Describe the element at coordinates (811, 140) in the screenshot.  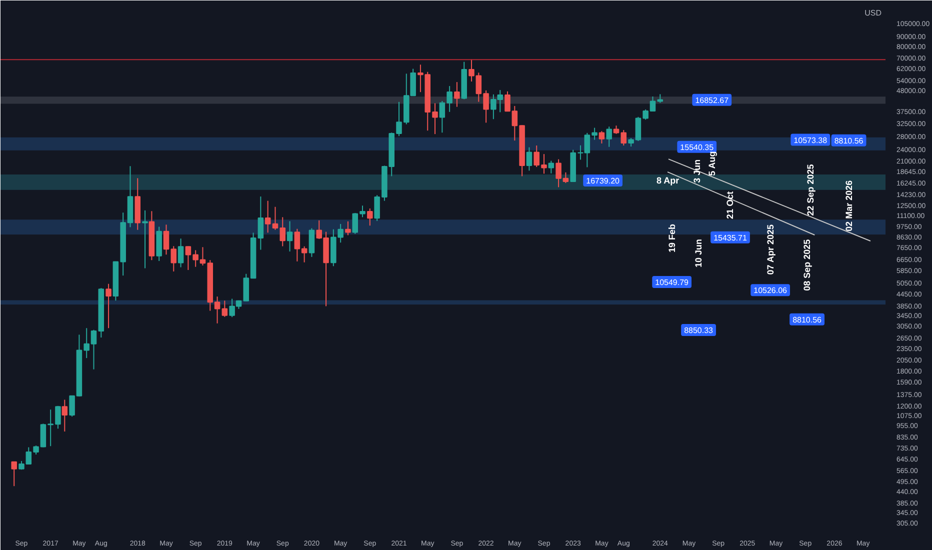
I see `annotation: 10573.38` at that location.